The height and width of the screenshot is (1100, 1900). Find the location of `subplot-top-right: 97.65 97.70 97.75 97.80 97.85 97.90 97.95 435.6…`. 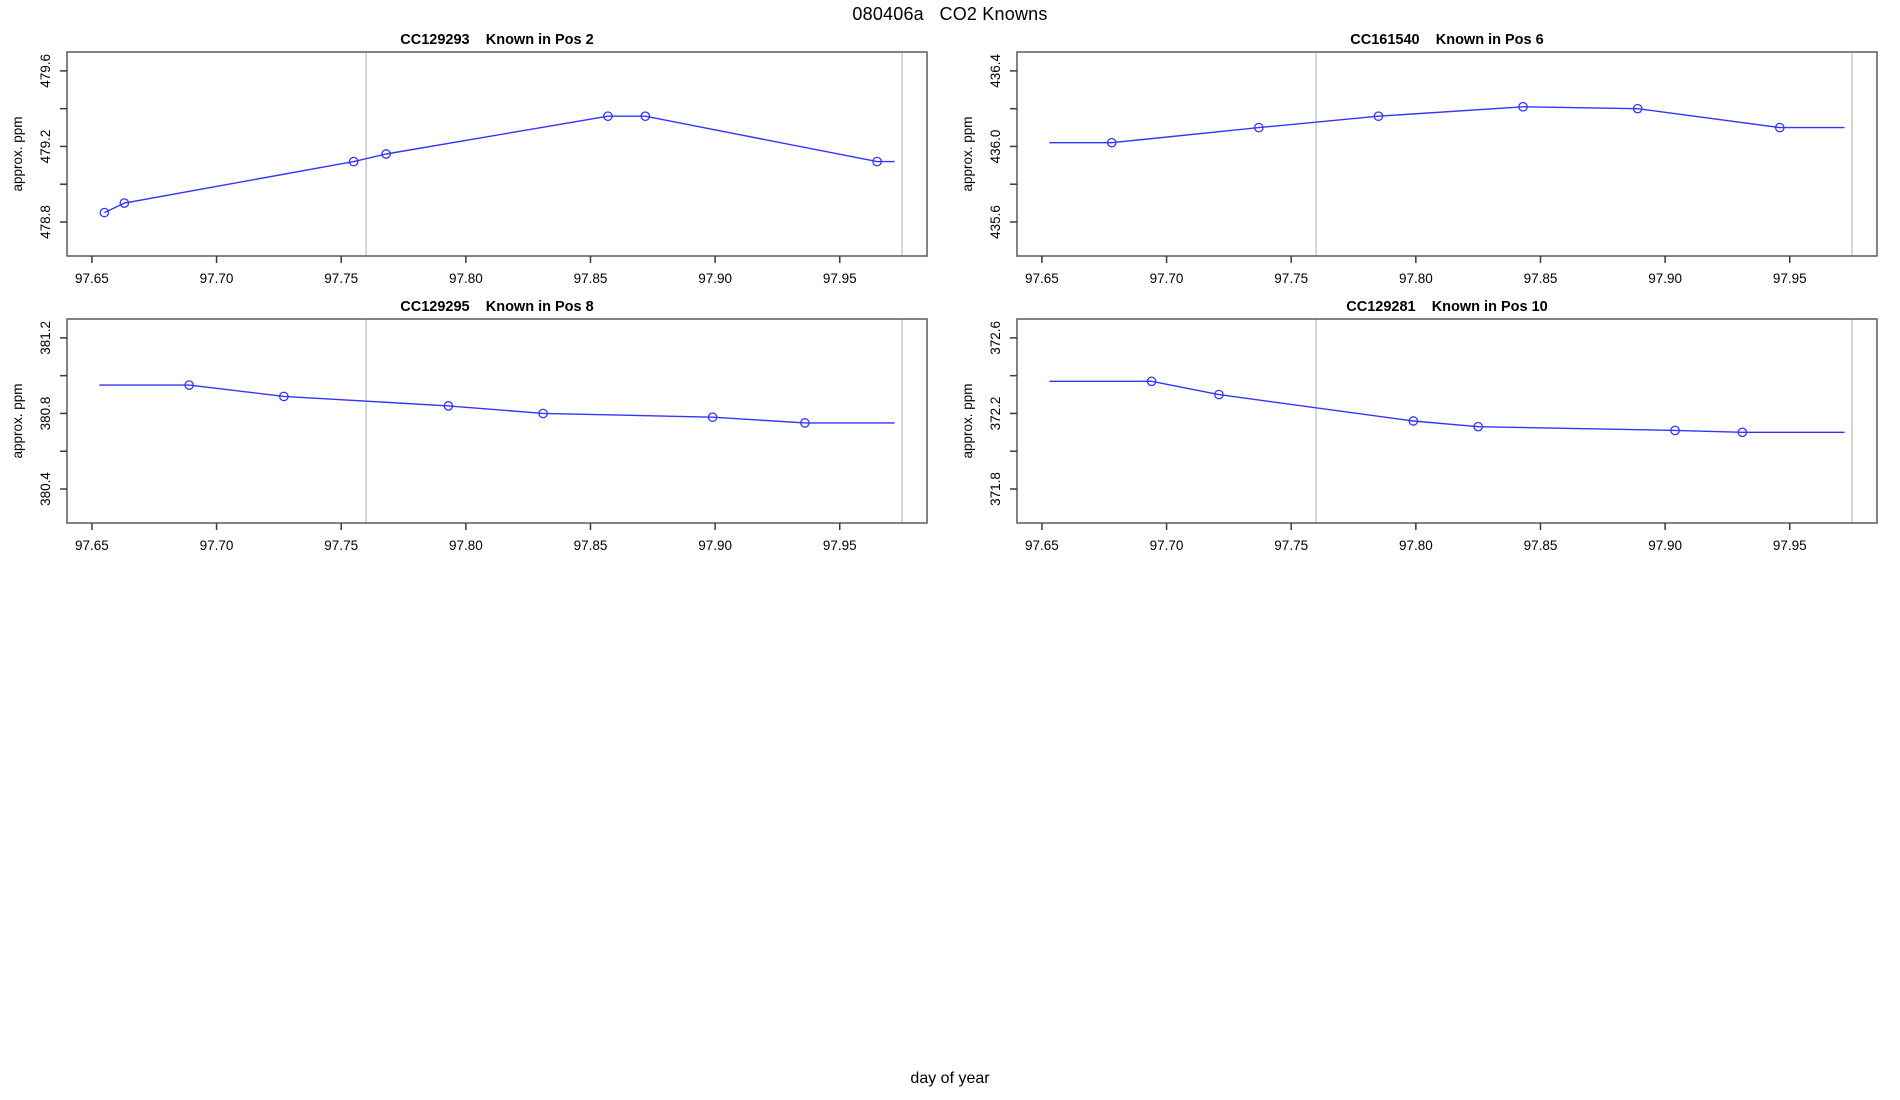

subplot-top-right: 97.65 97.70 97.75 97.80 97.85 97.90 97.95 435.6… is located at coordinates (1425, 160).